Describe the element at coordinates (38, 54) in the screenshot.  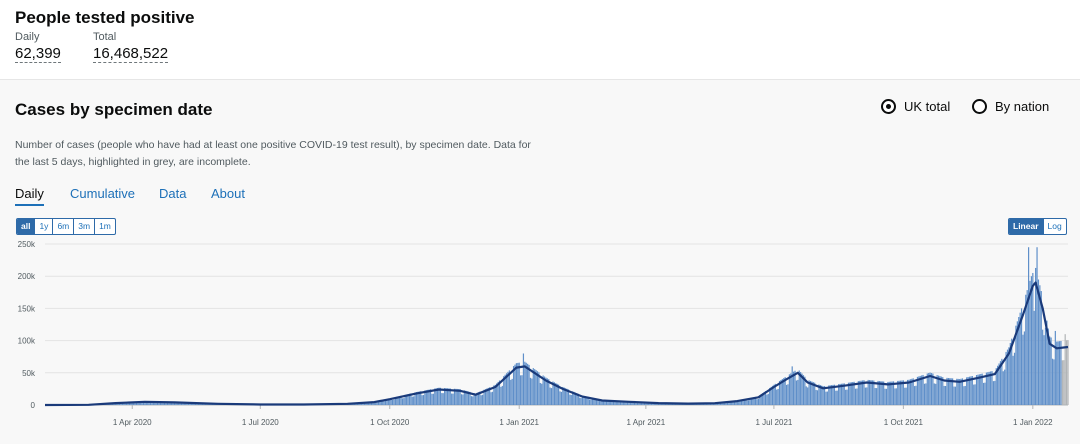
I see `daily-value: 62,399` at that location.